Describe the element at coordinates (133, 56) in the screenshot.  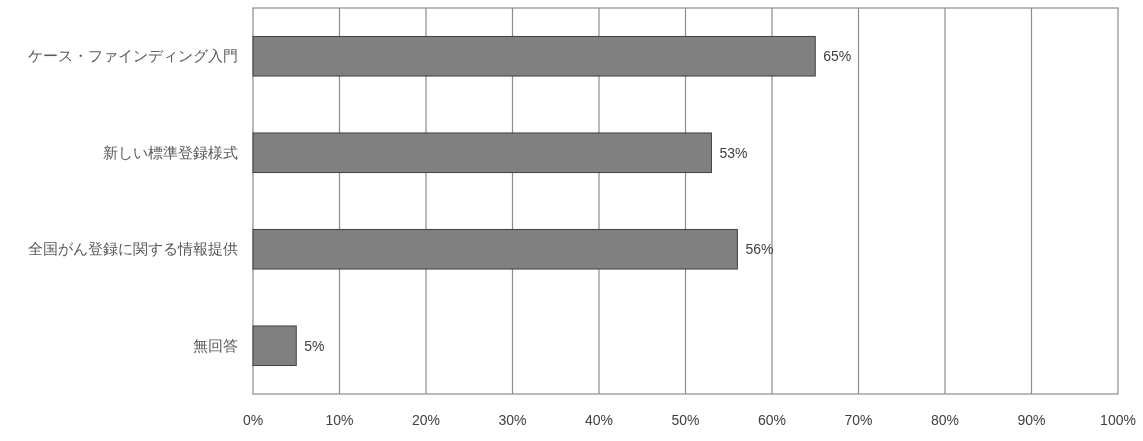
I see `y-tick-label: ケース・ファインディング入門` at that location.